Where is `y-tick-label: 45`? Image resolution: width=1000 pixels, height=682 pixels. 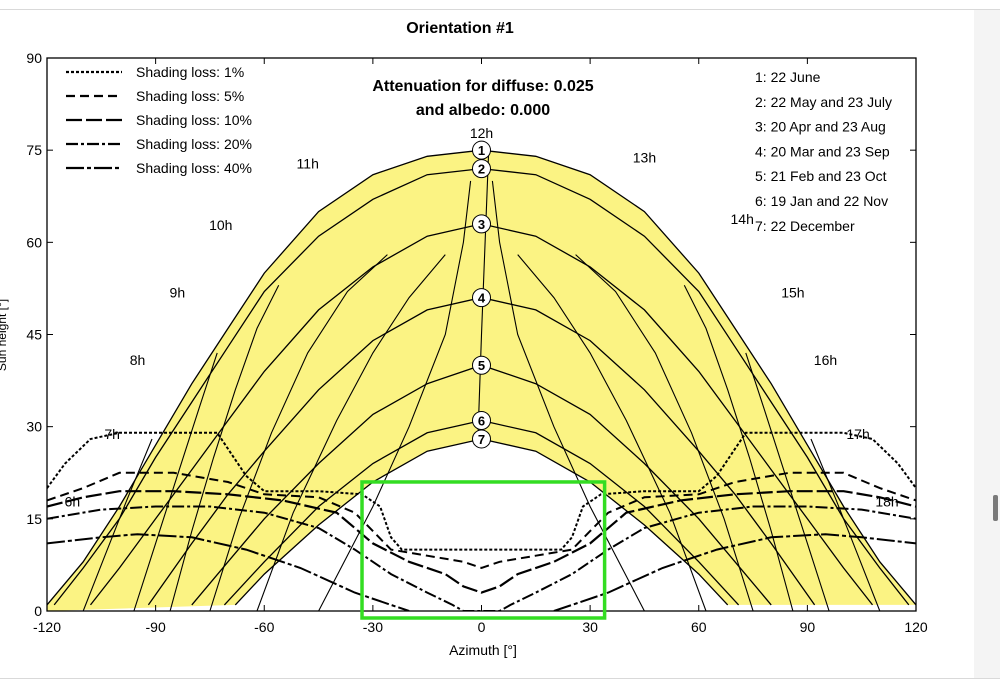 y-tick-label: 45 is located at coordinates (34, 335).